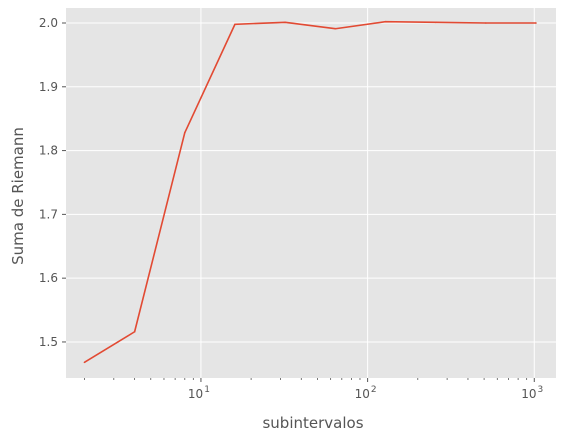 The image size is (571, 441). Describe the element at coordinates (48, 278) in the screenshot. I see `y-tick-label: 1.6` at that location.